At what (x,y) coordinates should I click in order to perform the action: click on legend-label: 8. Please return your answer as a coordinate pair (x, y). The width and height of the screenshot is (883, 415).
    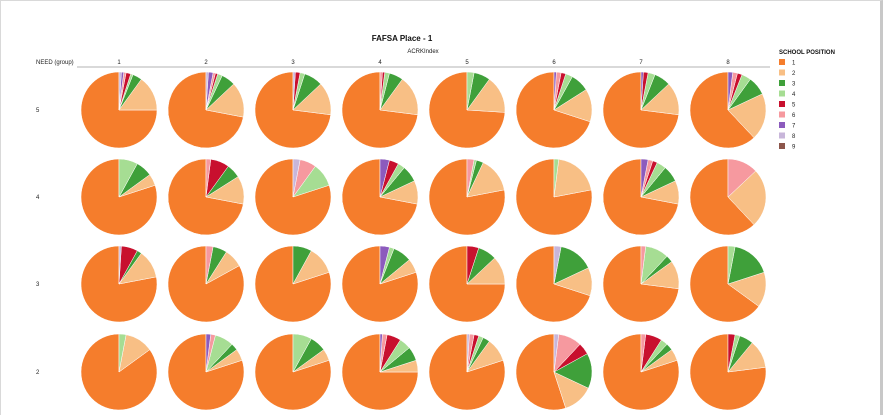
    Looking at the image, I should click on (794, 137).